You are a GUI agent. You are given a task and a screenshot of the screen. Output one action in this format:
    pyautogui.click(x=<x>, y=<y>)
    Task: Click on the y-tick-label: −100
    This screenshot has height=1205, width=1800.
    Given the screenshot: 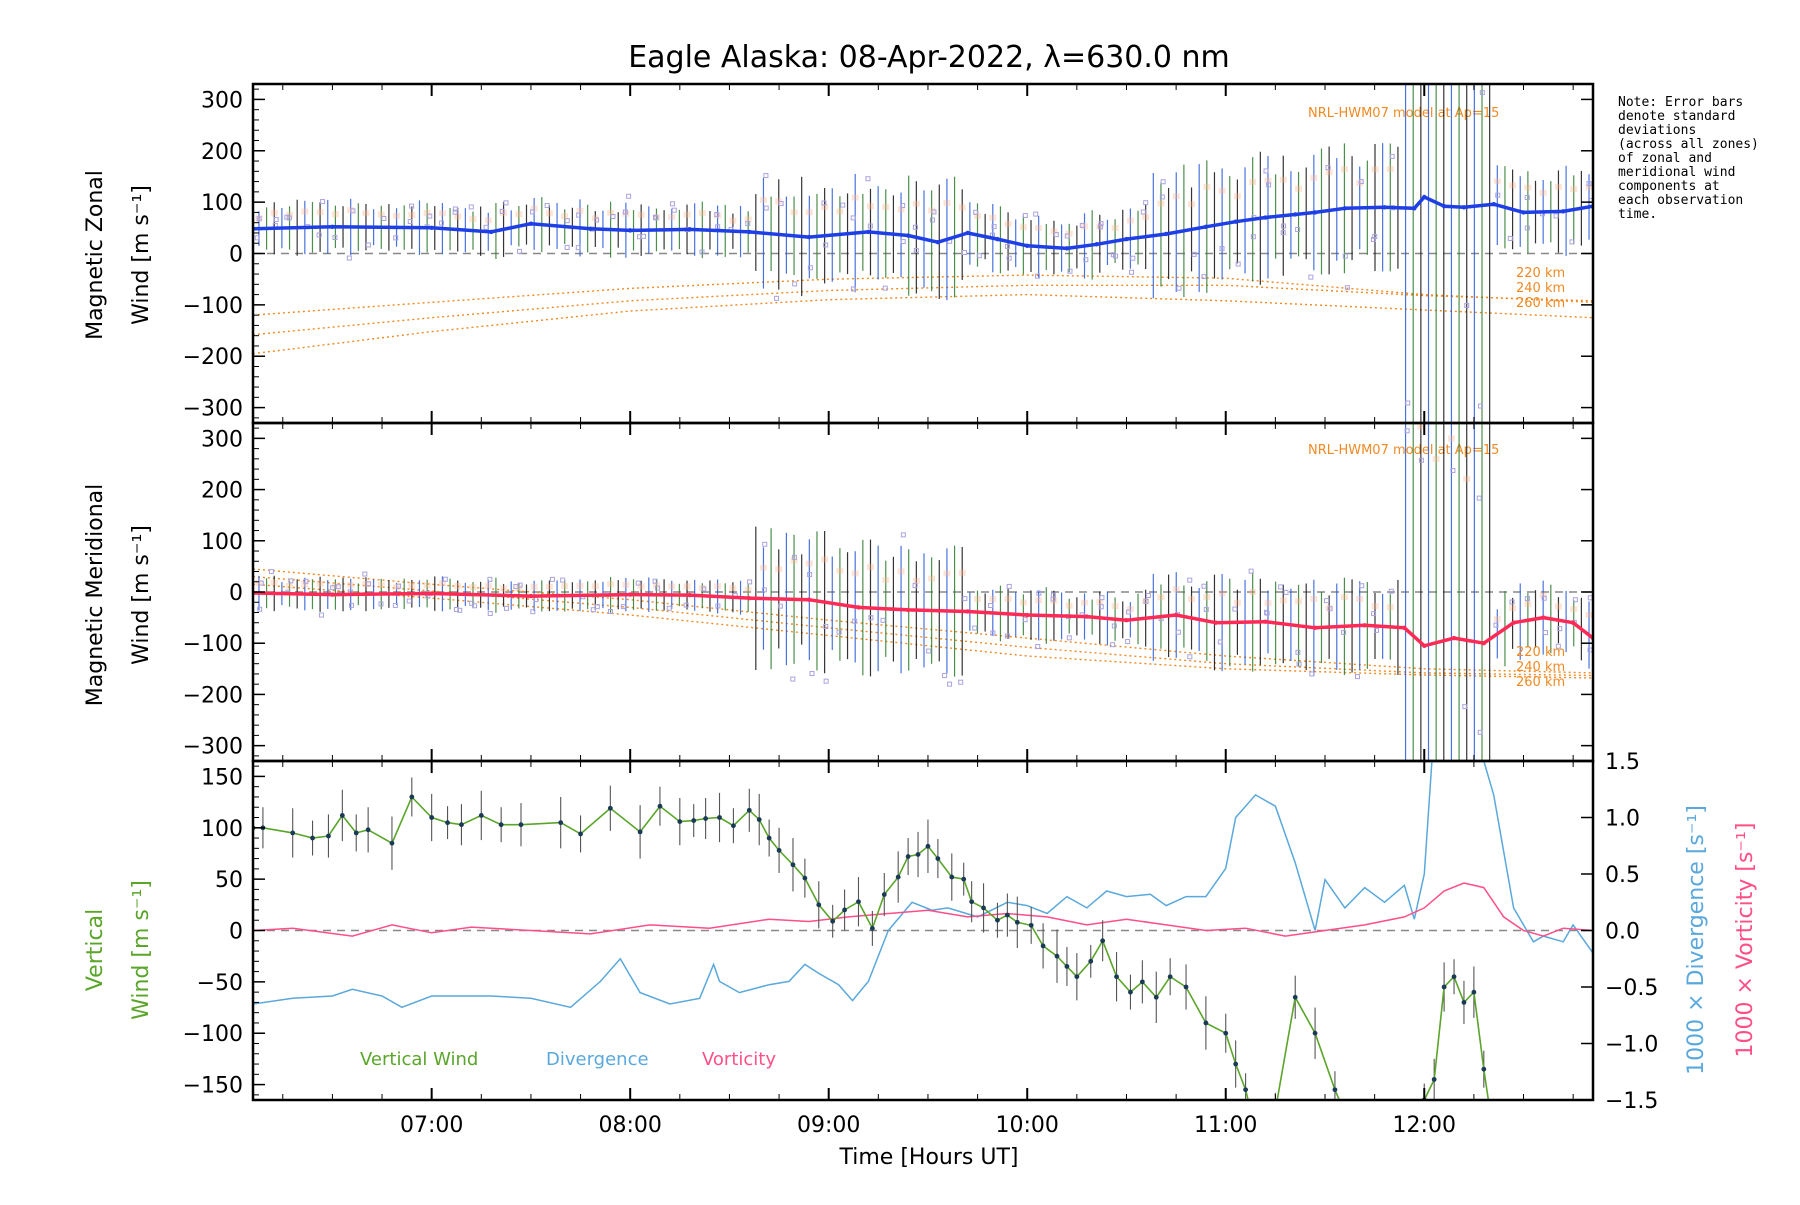 What is the action you would take?
    pyautogui.click(x=213, y=1034)
    